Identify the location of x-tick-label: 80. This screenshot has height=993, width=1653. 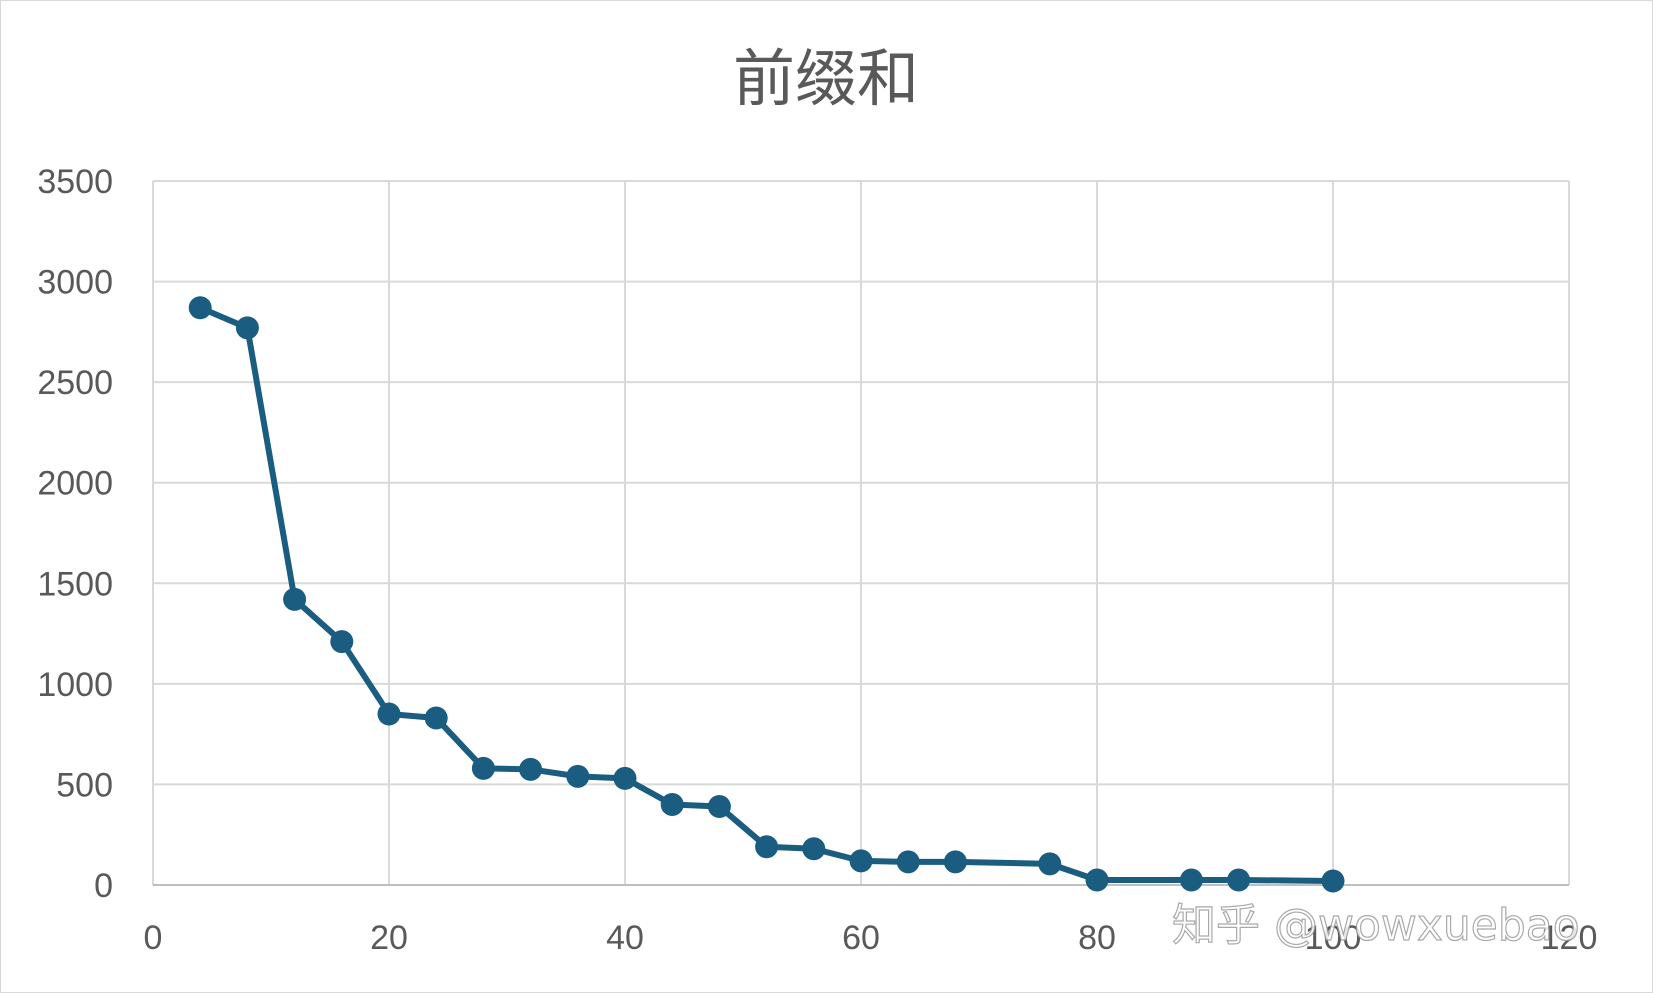
(1097, 938).